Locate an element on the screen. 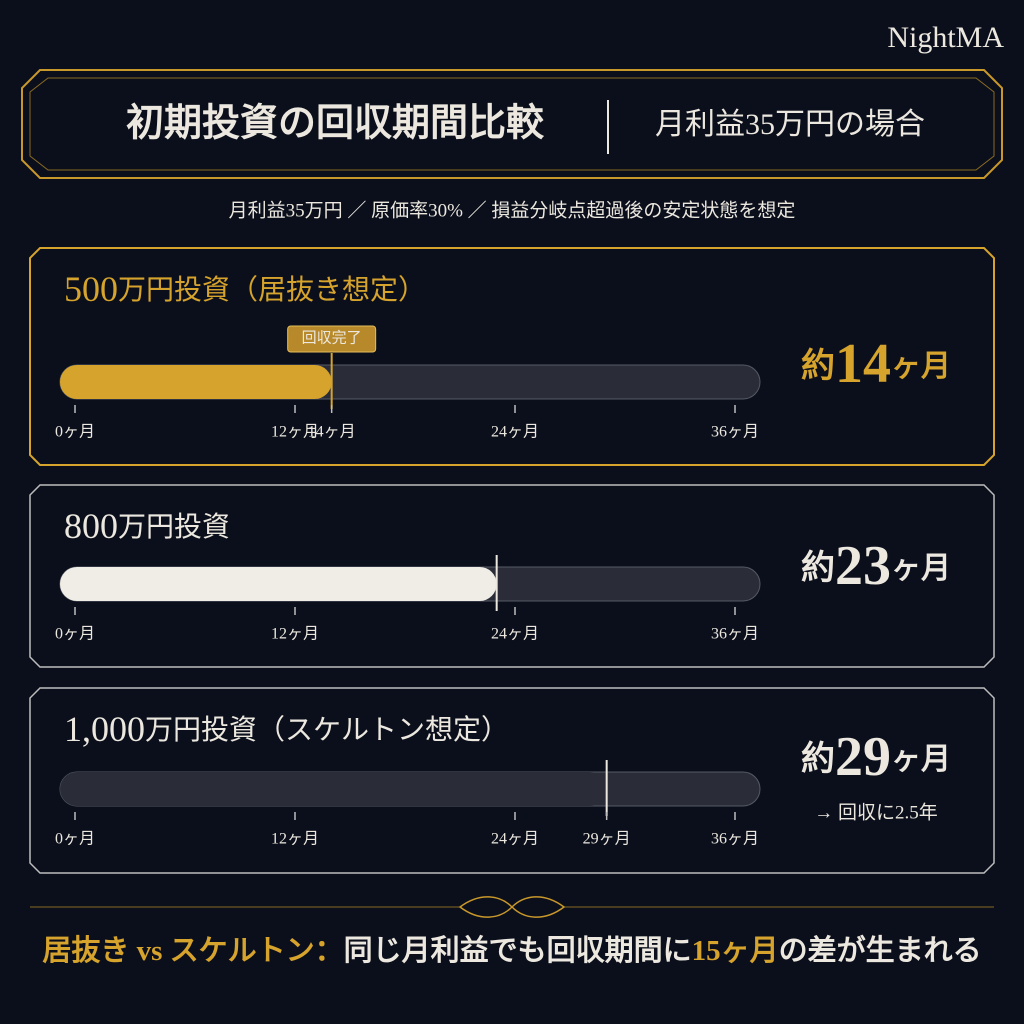  subtitle: 月利益35万円の場合 is located at coordinates (790, 124).